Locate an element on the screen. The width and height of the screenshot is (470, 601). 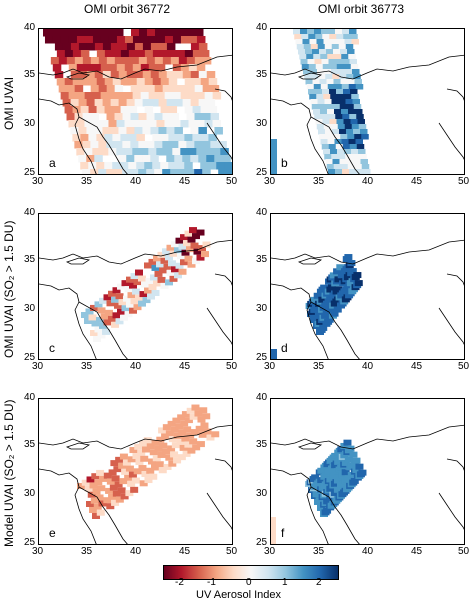
map-svg-b is located at coordinates (367, 101).